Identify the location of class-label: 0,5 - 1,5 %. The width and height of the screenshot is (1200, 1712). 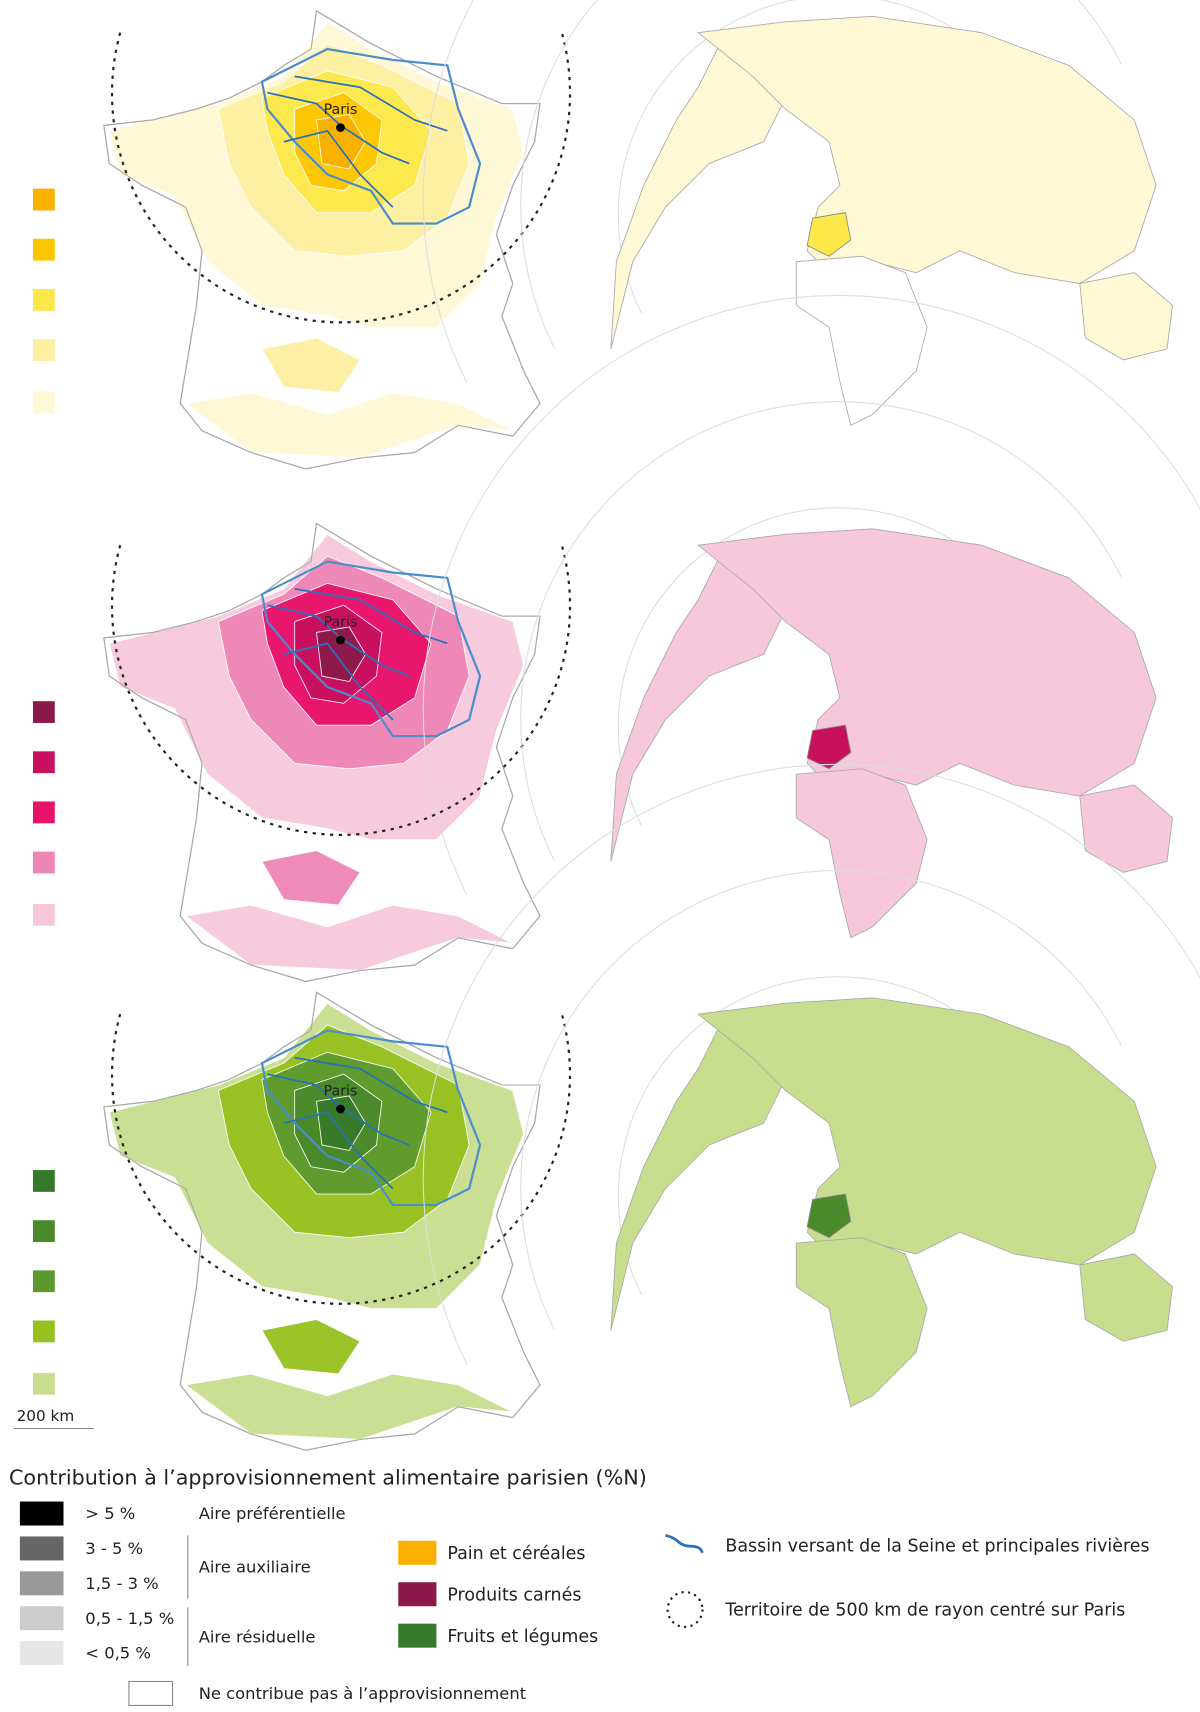
(129, 1618).